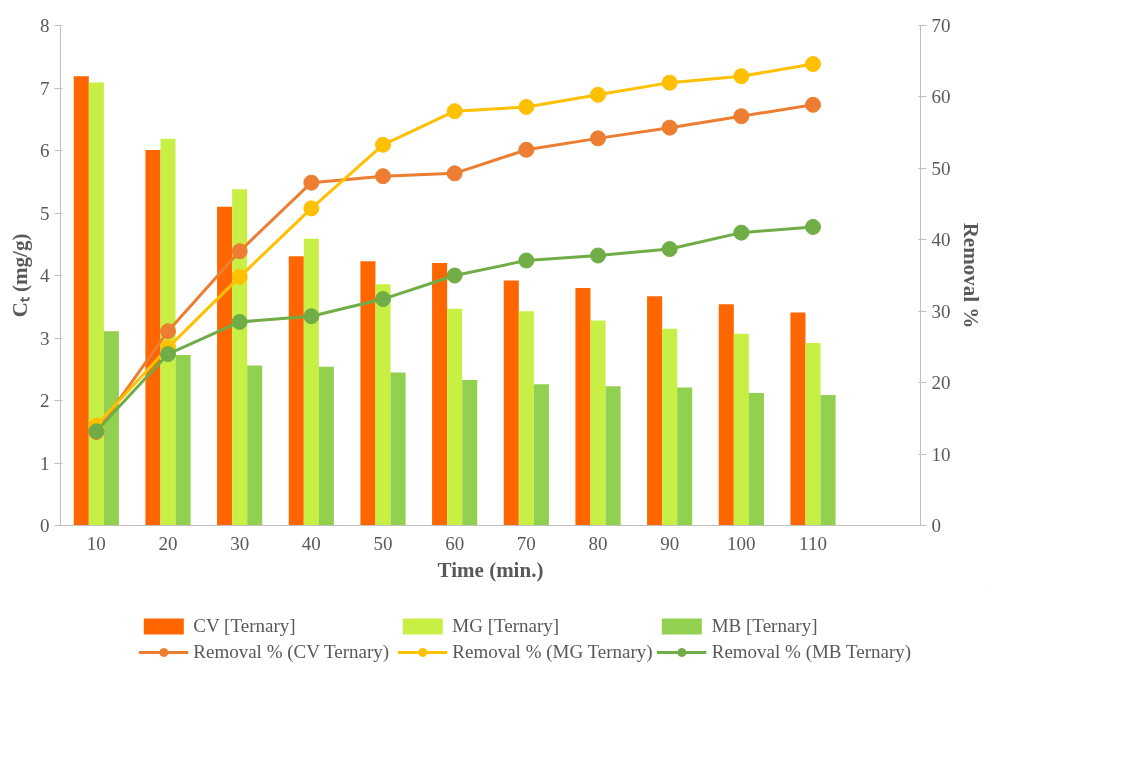 The width and height of the screenshot is (1134, 758). Describe the element at coordinates (311, 543) in the screenshot. I see `x-tick-label: 40` at that location.